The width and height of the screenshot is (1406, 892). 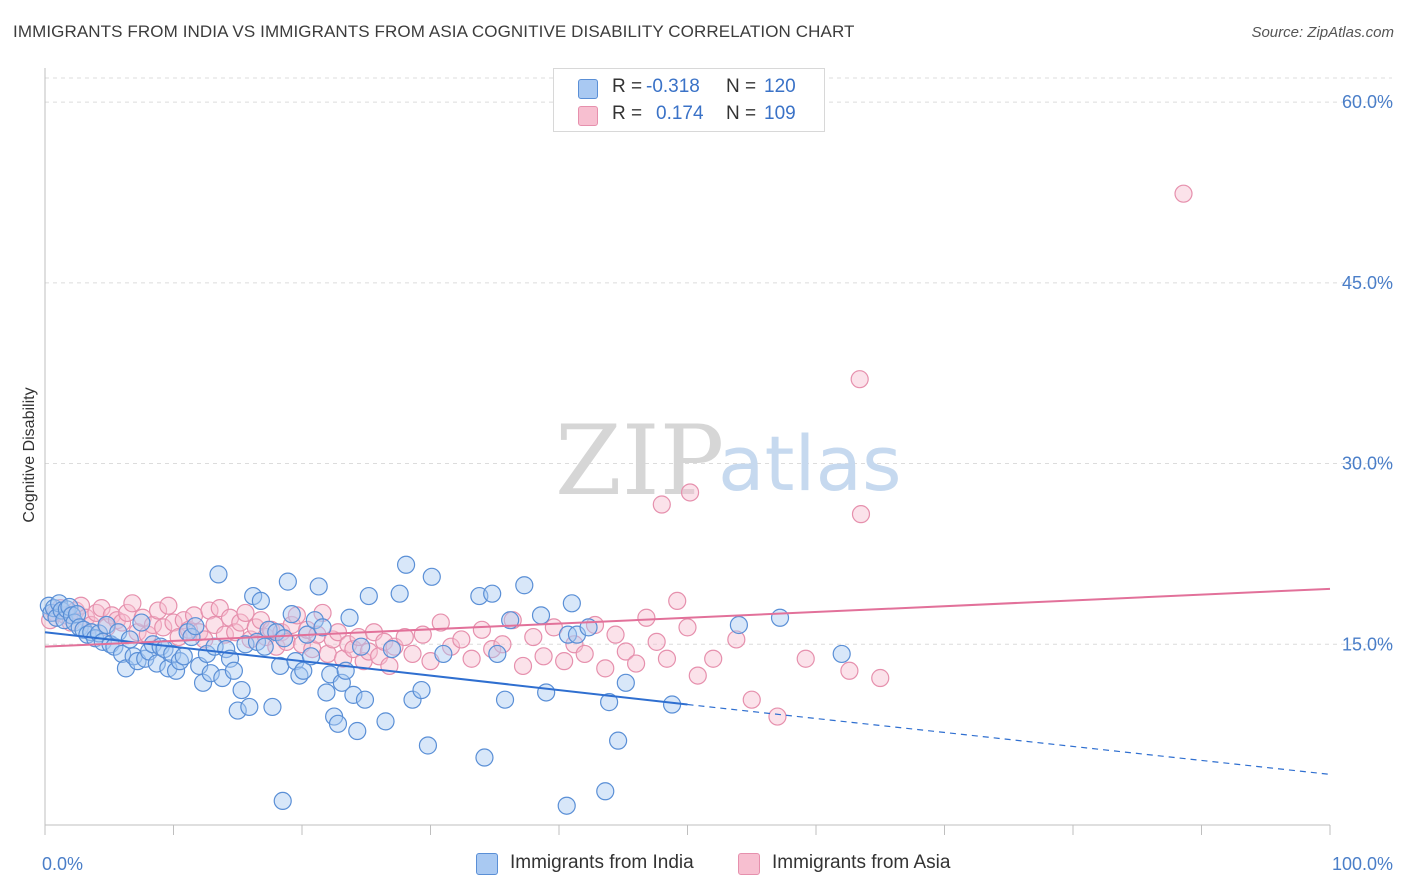 I want to click on y-axis-label: Cognitive Disability, so click(x=29, y=454).